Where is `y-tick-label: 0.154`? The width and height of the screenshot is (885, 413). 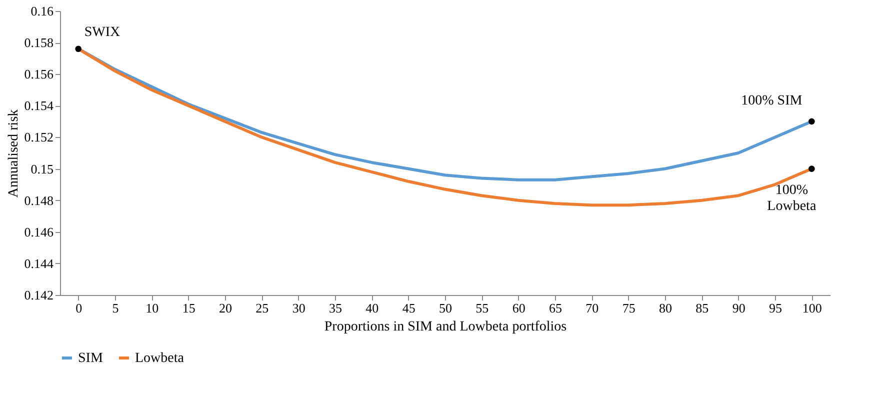
y-tick-label: 0.154 is located at coordinates (39, 106).